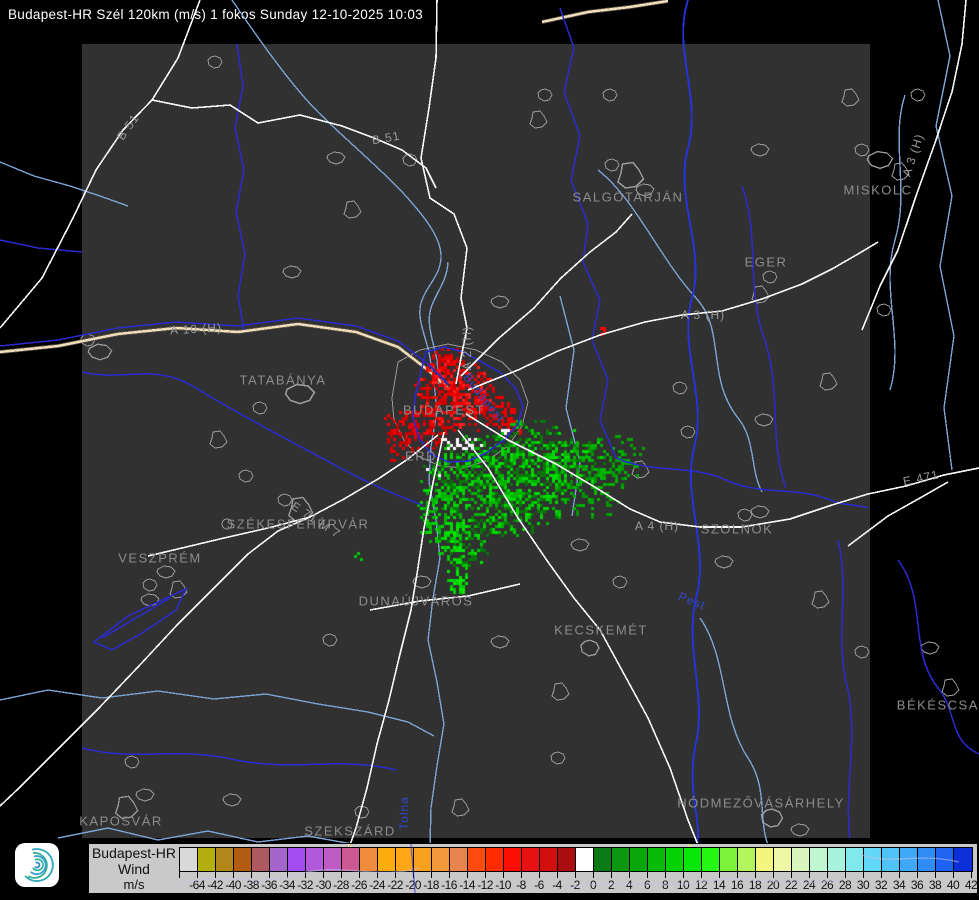 This screenshot has height=900, width=979. Describe the element at coordinates (917, 885) in the screenshot. I see `colorbar-tick-label: 36` at that location.